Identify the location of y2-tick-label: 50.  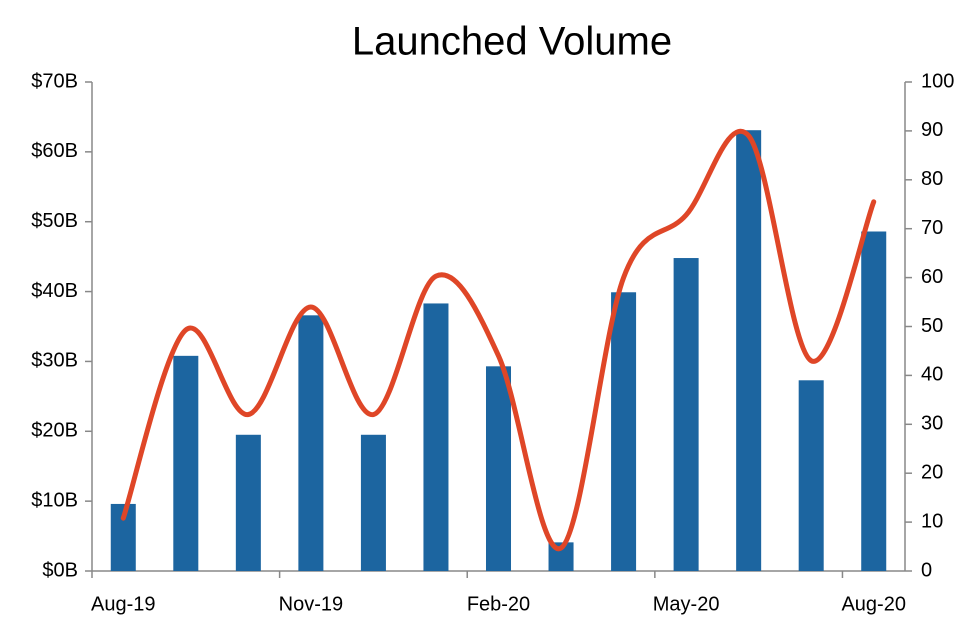
(932, 326).